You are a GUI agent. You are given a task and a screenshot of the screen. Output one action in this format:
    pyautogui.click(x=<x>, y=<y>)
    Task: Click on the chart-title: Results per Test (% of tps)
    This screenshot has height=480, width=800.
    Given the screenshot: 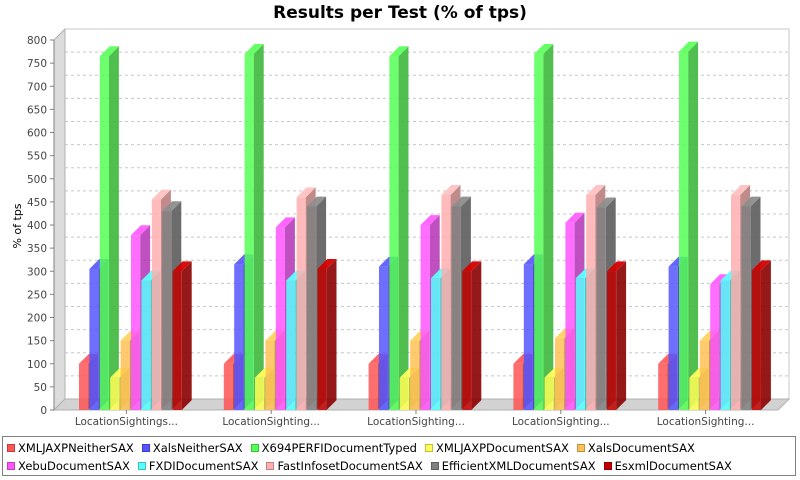 What is the action you would take?
    pyautogui.click(x=400, y=13)
    